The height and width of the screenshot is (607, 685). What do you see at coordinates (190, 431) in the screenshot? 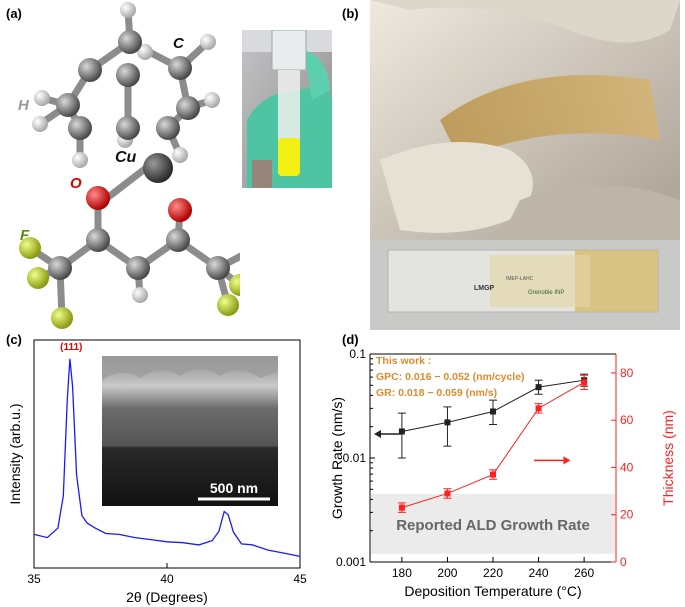
I see `sem-inset: 500 nm` at bounding box center [190, 431].